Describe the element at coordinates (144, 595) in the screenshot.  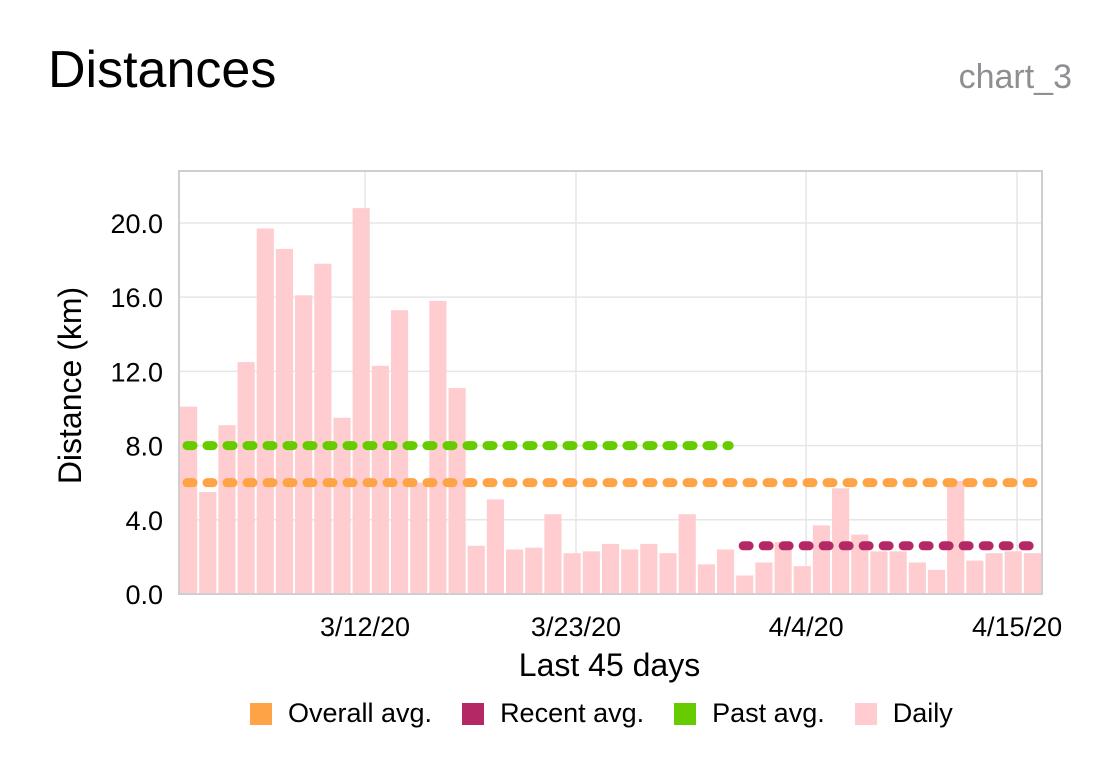
I see `y-tick-label: 0.0` at that location.